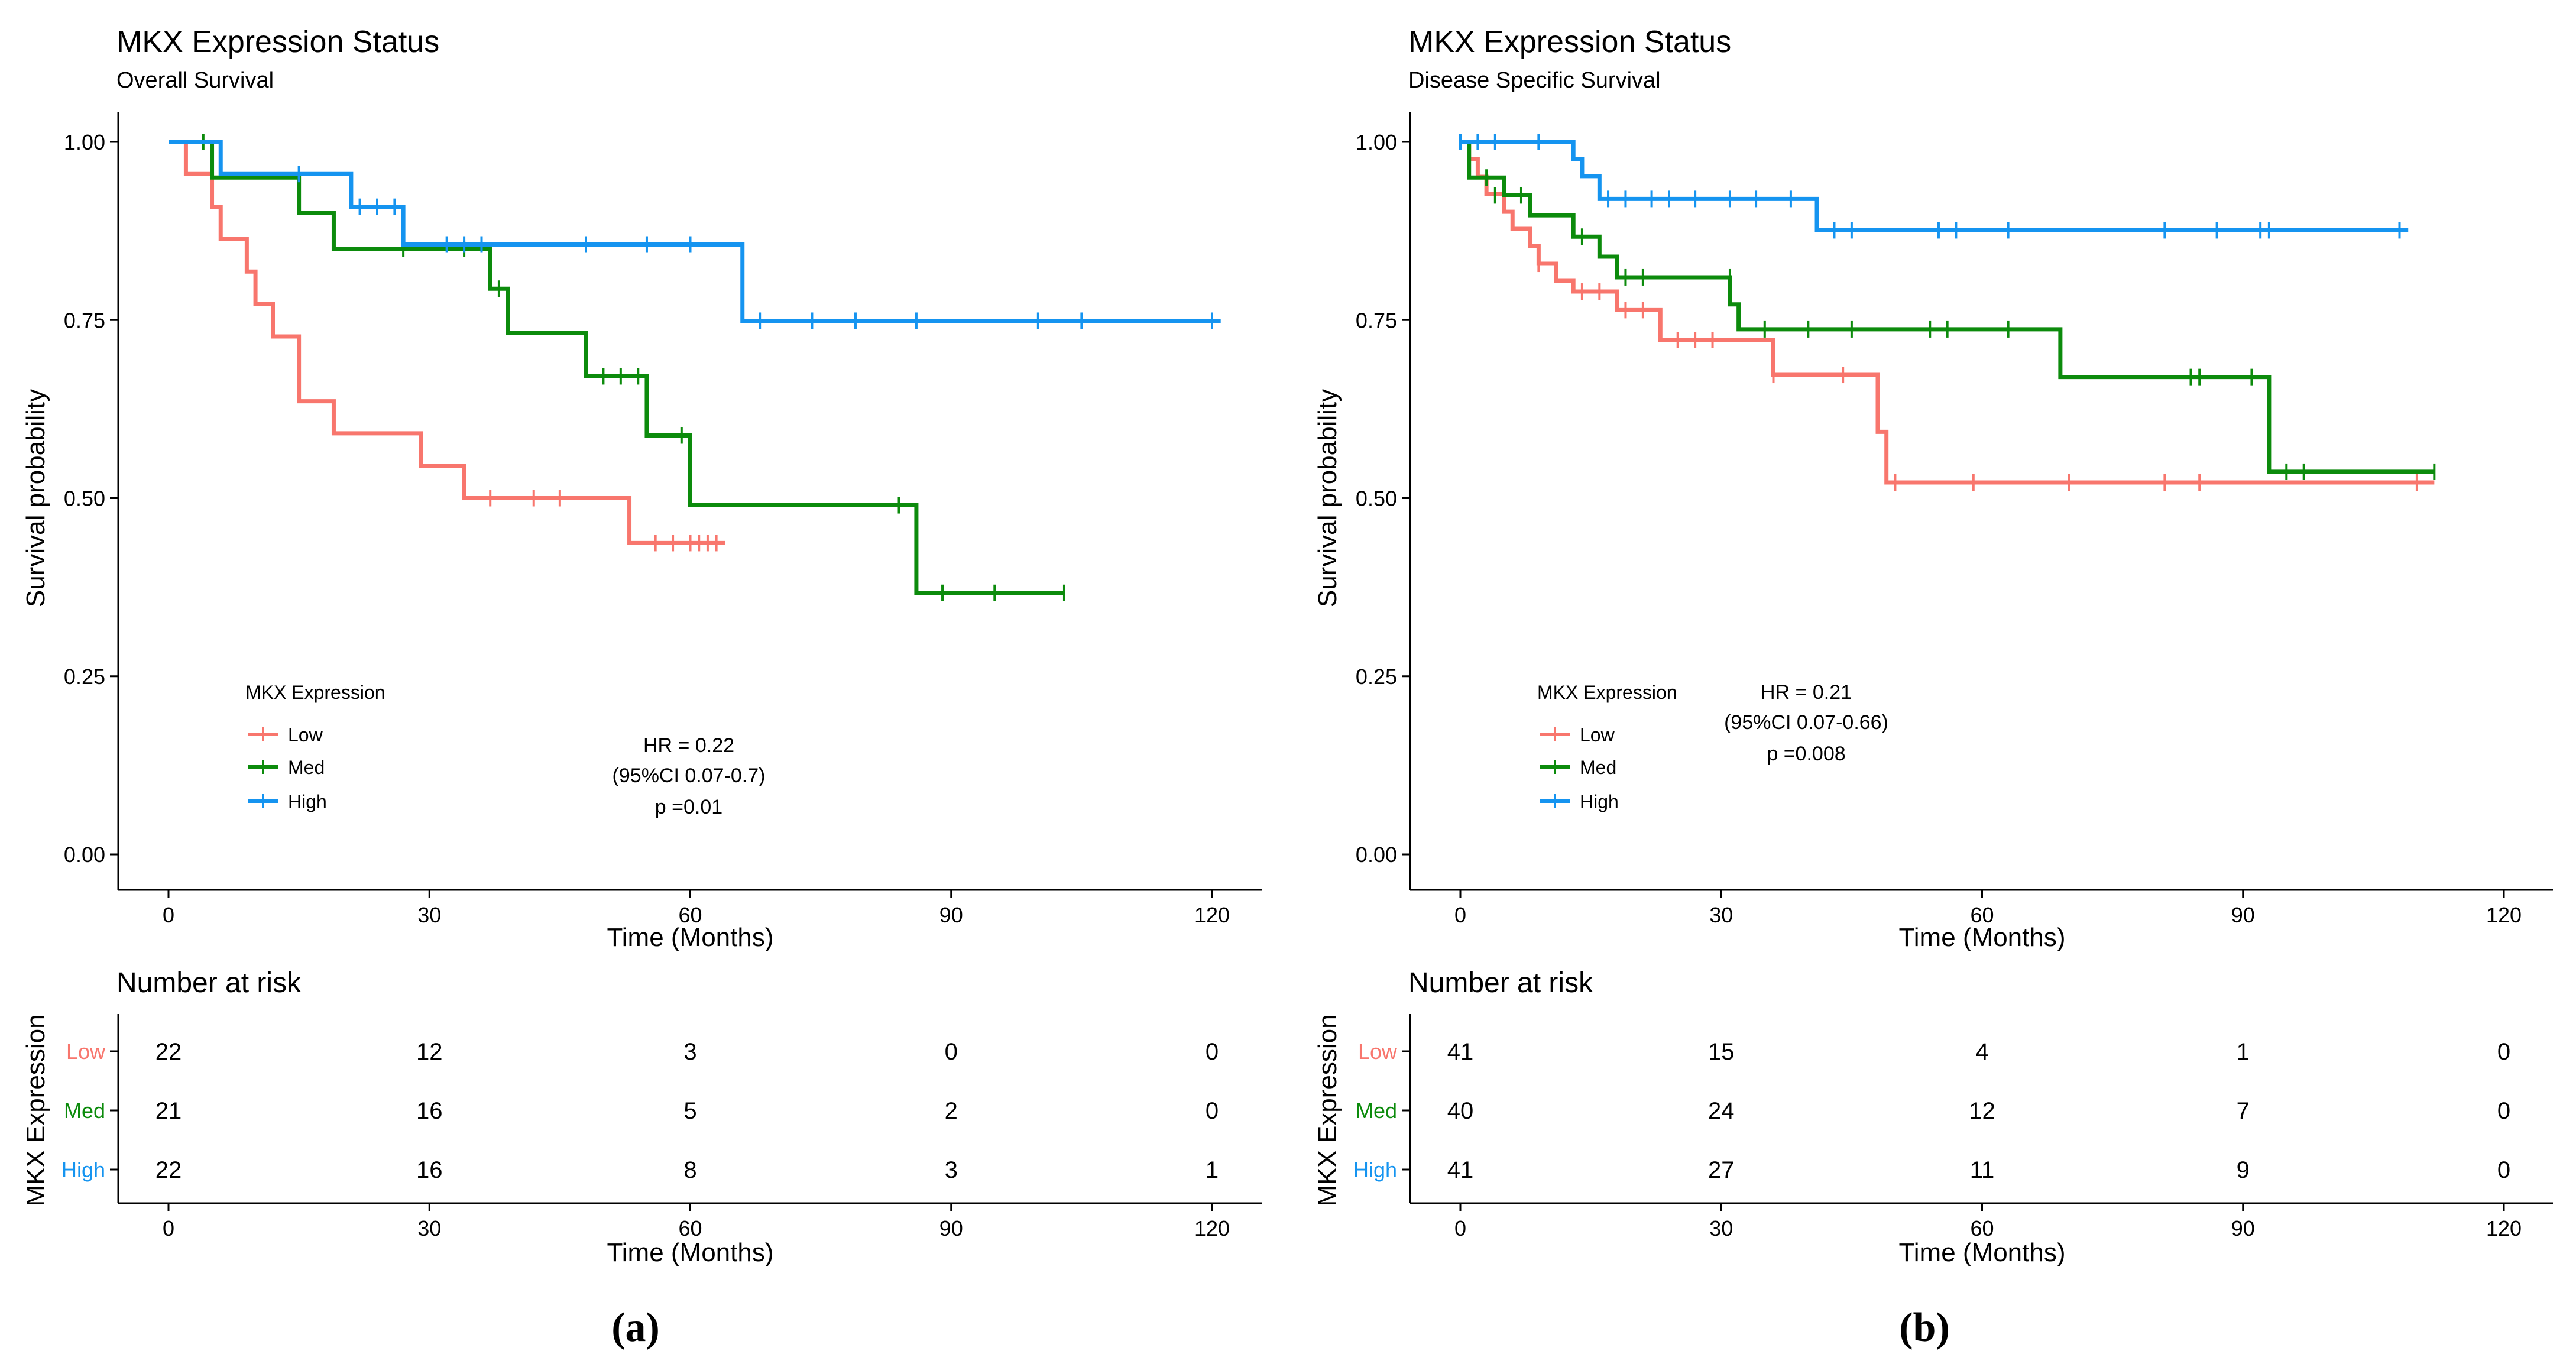 The image size is (2576, 1367). I want to click on panel-label: (a), so click(635, 1327).